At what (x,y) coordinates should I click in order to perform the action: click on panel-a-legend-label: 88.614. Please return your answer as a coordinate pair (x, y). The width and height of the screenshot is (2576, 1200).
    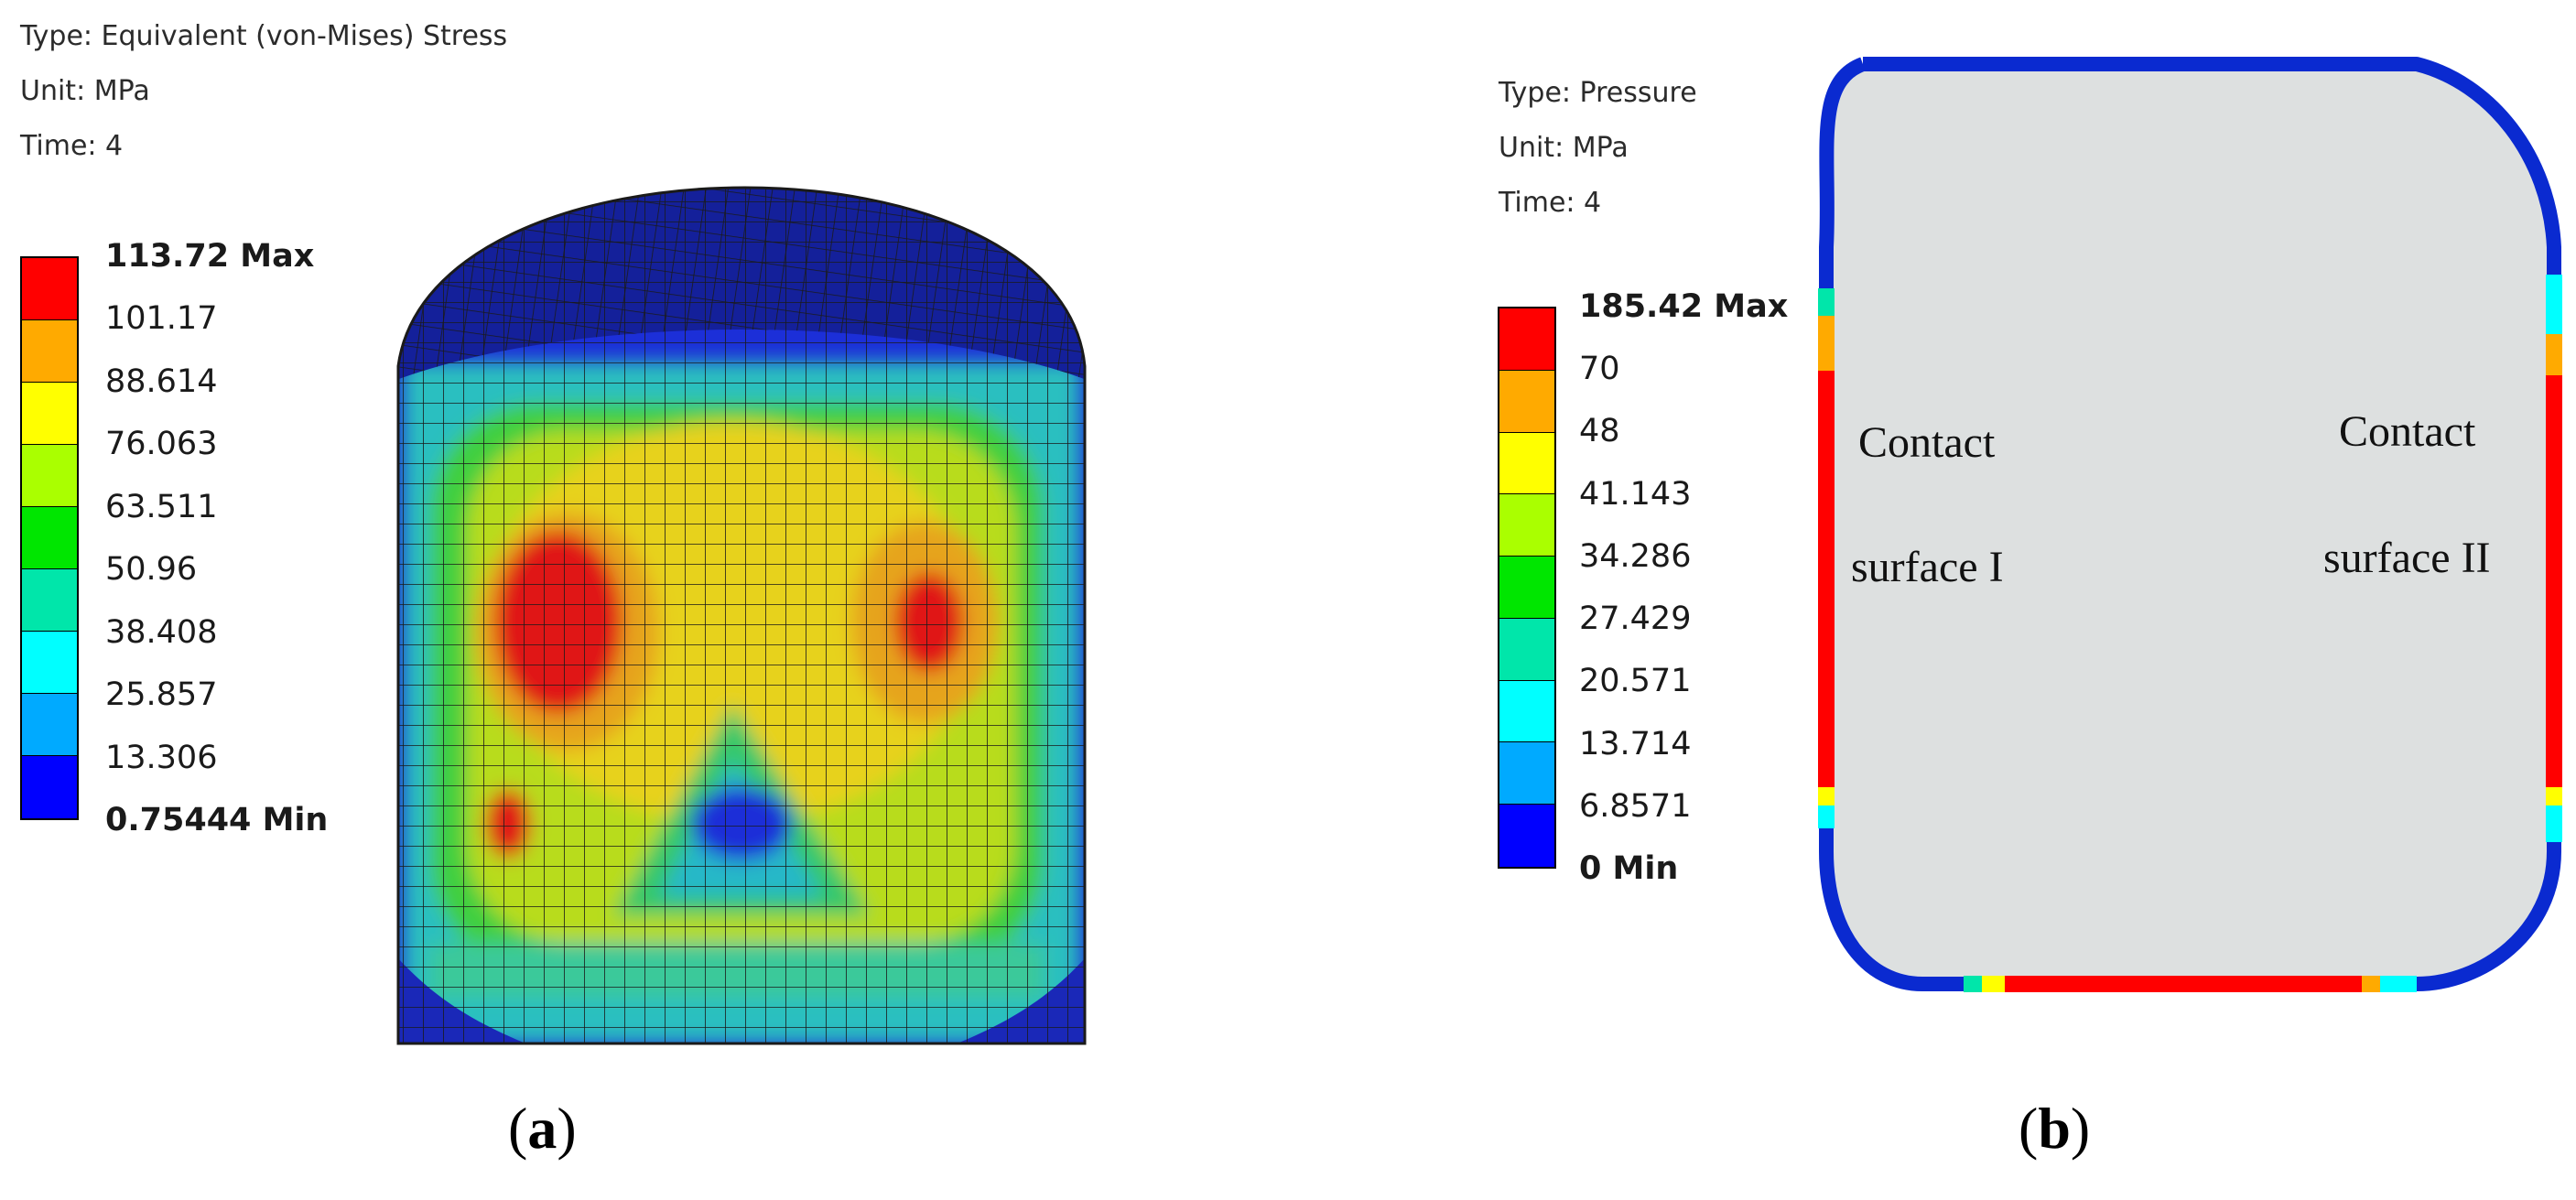
    Looking at the image, I should click on (162, 381).